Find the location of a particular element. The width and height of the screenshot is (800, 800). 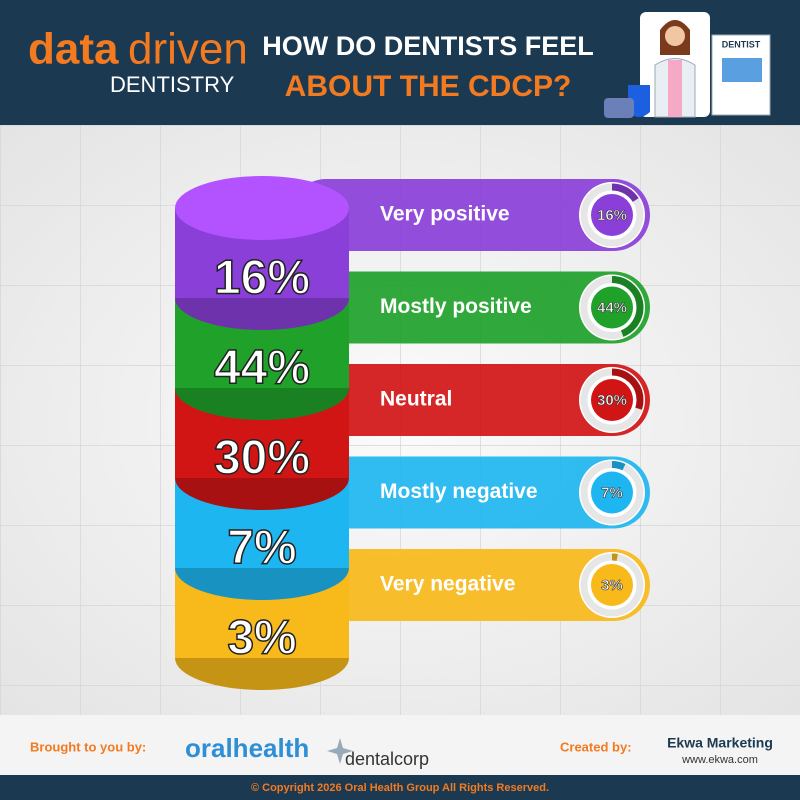

illustration: DENTIST is located at coordinates (687, 65).